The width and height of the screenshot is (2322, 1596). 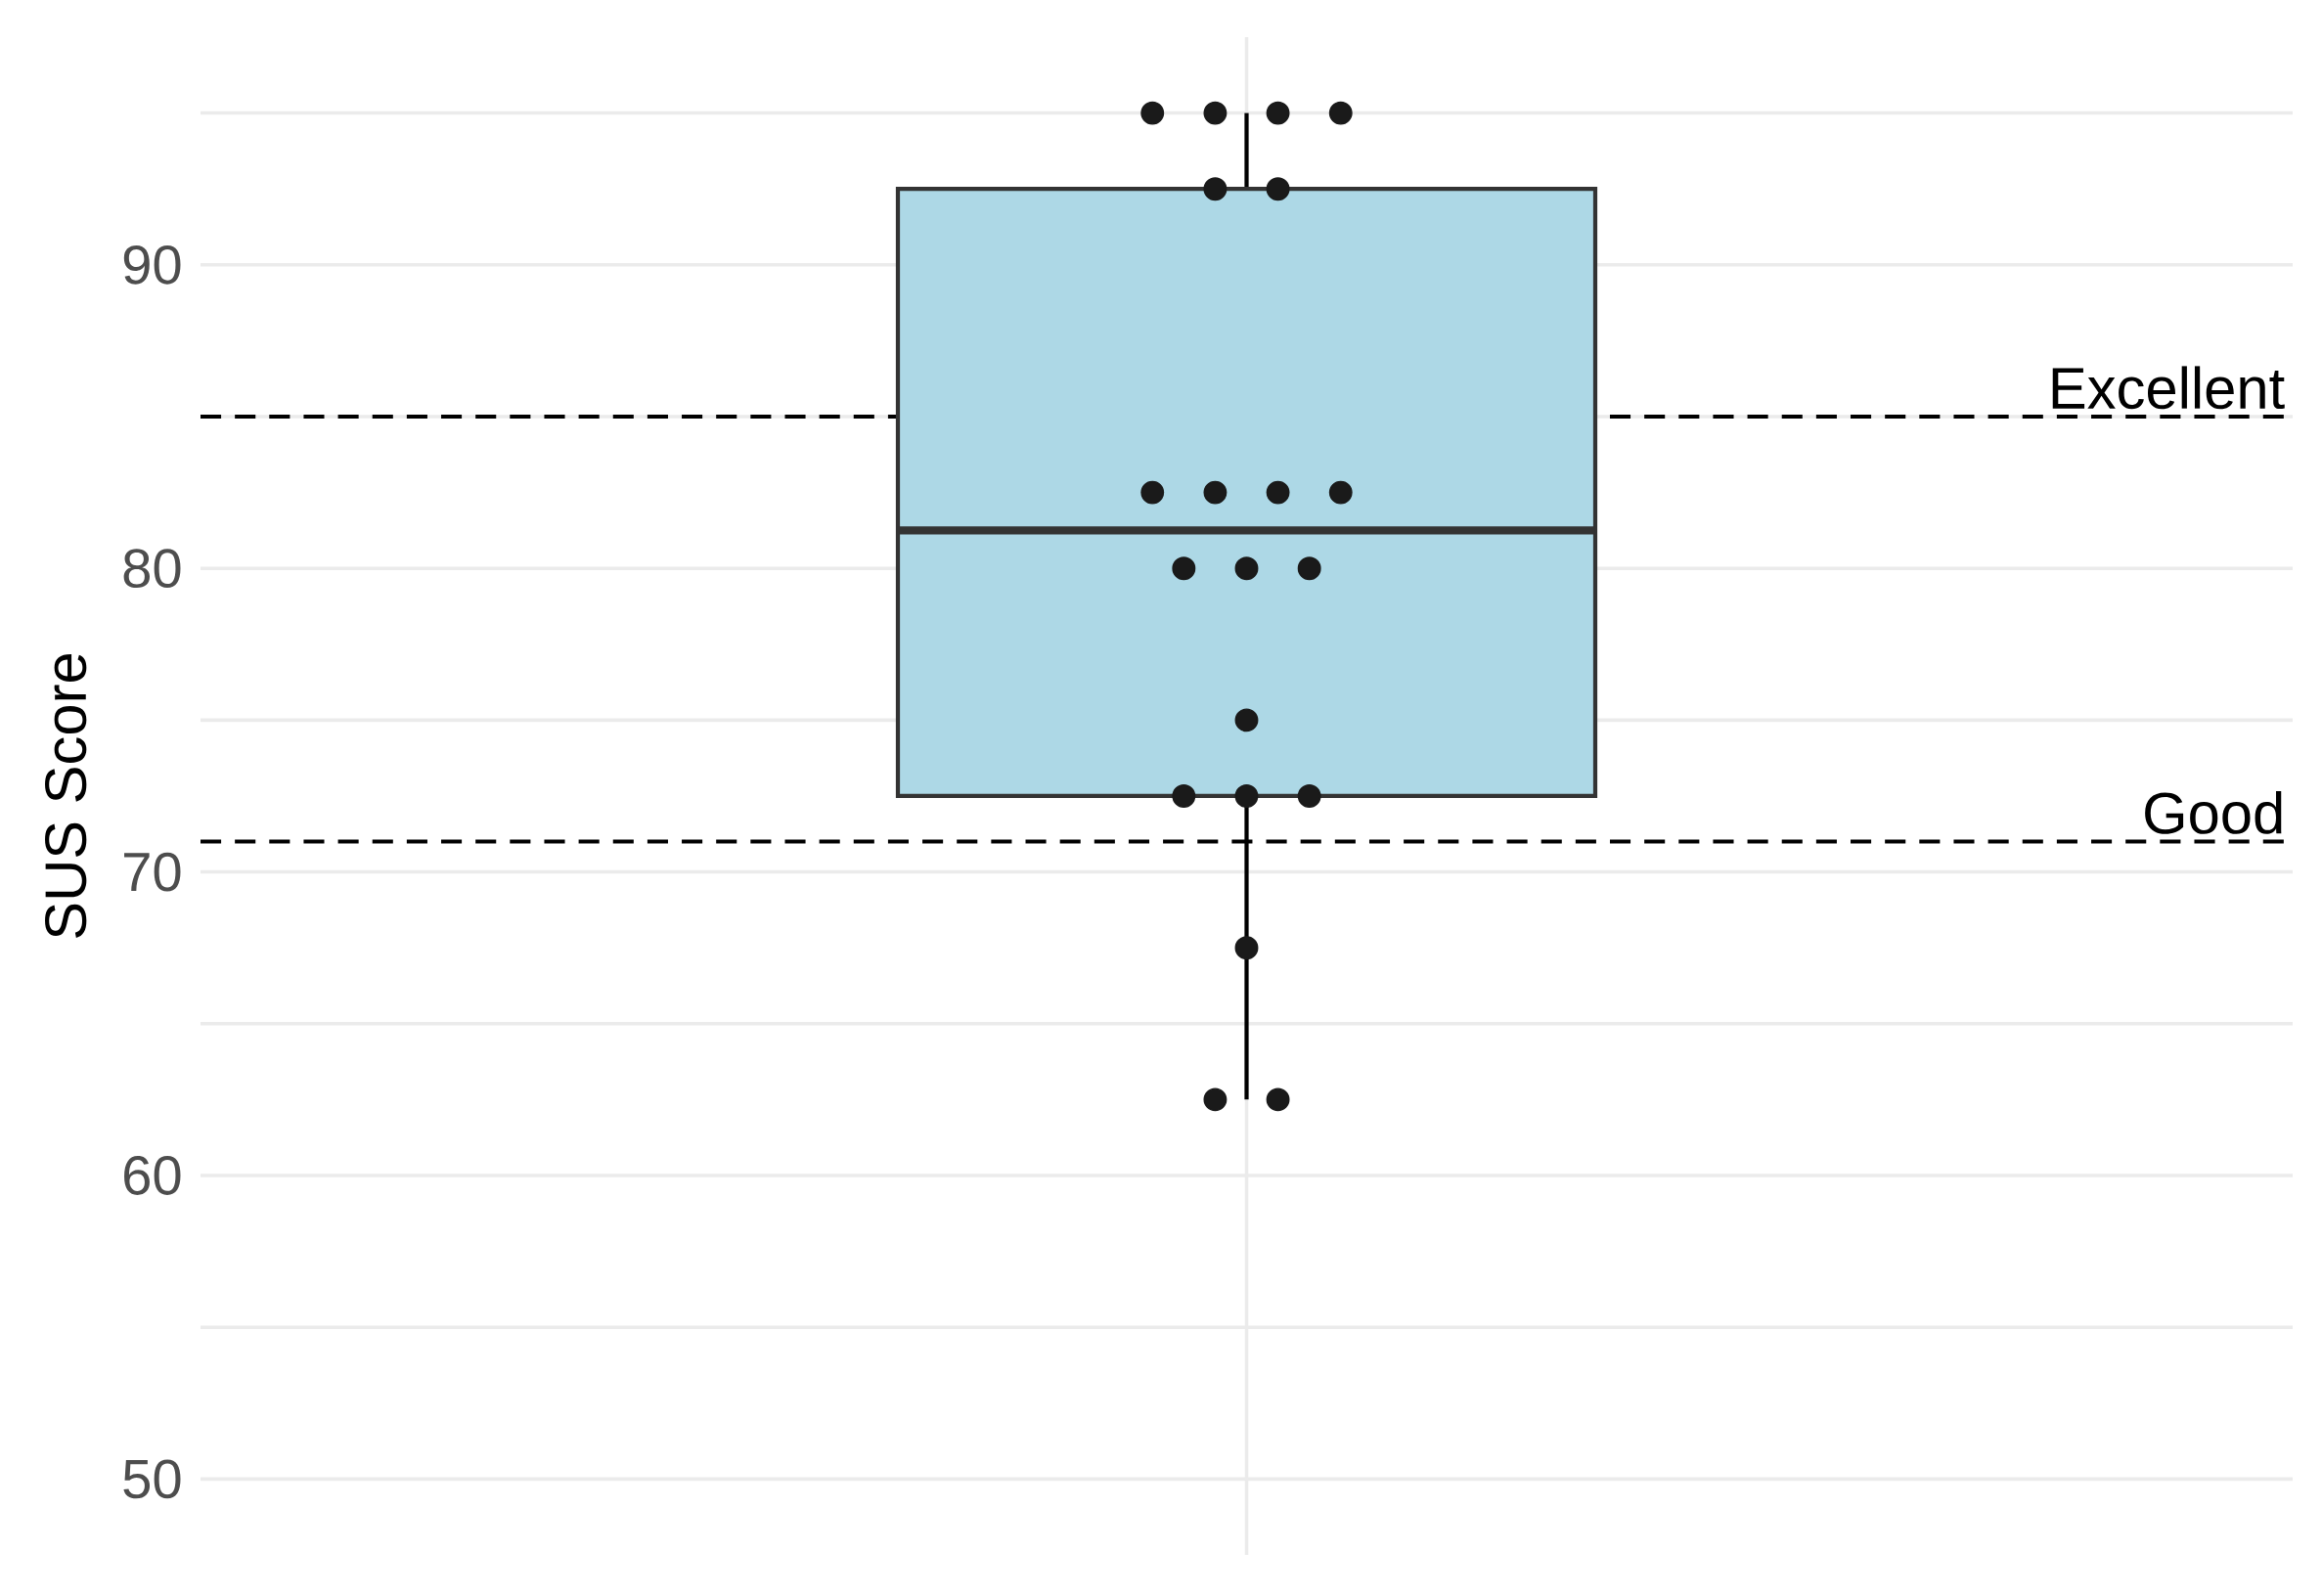 What do you see at coordinates (152, 1175) in the screenshot?
I see `y-tick-label: 60` at bounding box center [152, 1175].